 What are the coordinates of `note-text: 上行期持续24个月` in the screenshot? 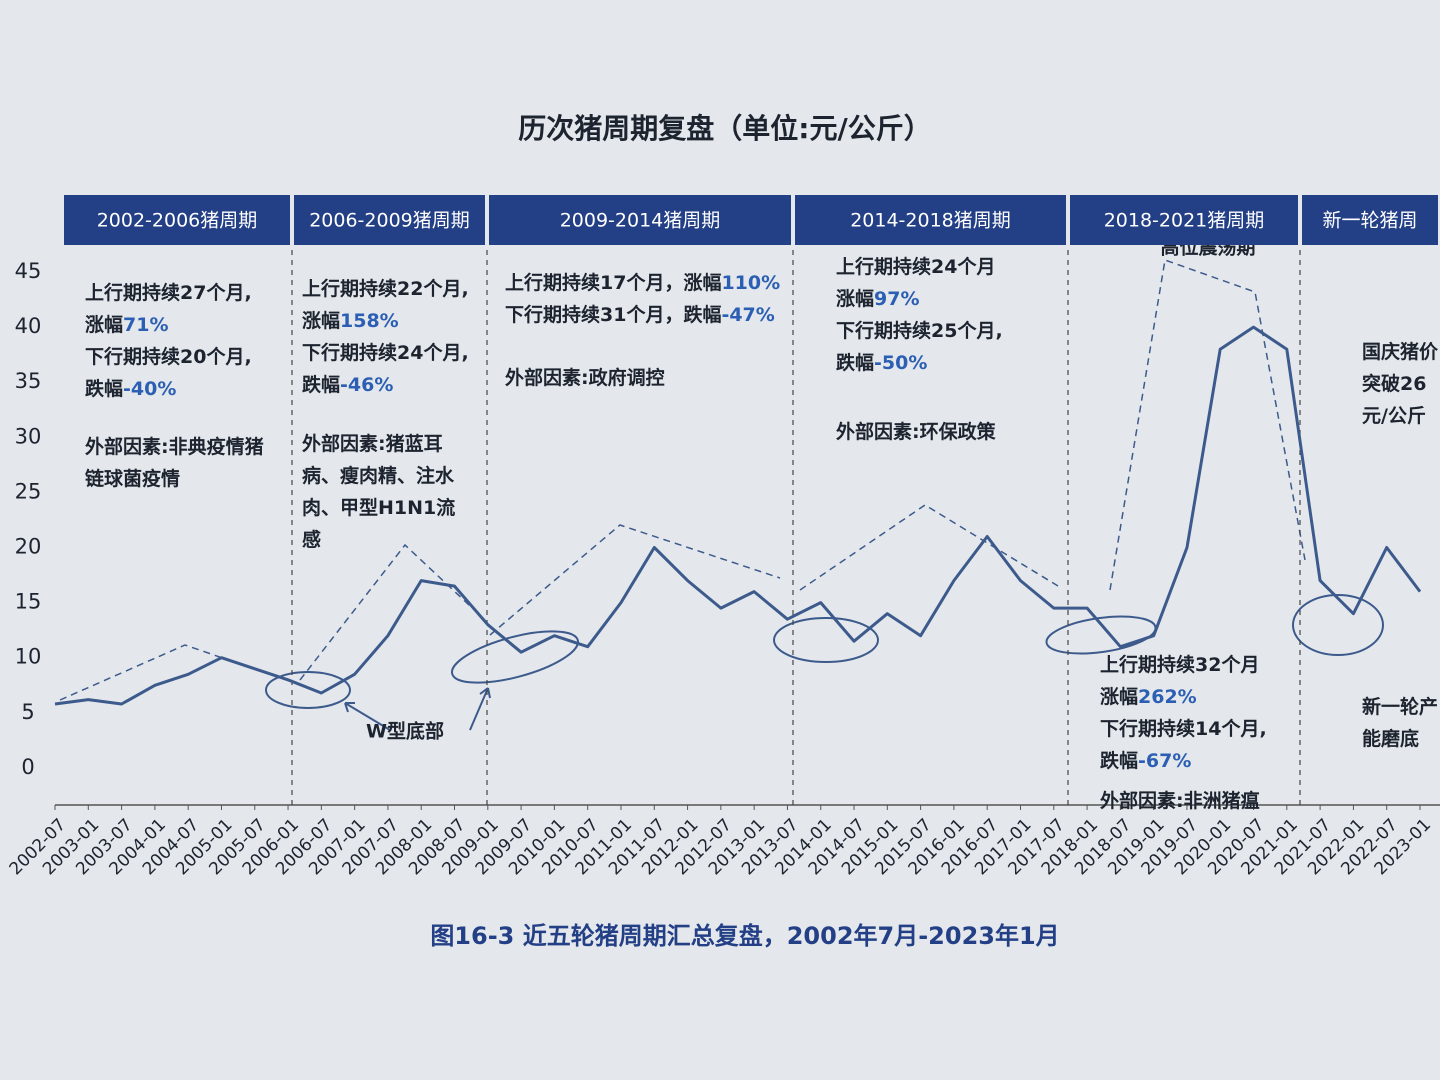 It's located at (915, 266).